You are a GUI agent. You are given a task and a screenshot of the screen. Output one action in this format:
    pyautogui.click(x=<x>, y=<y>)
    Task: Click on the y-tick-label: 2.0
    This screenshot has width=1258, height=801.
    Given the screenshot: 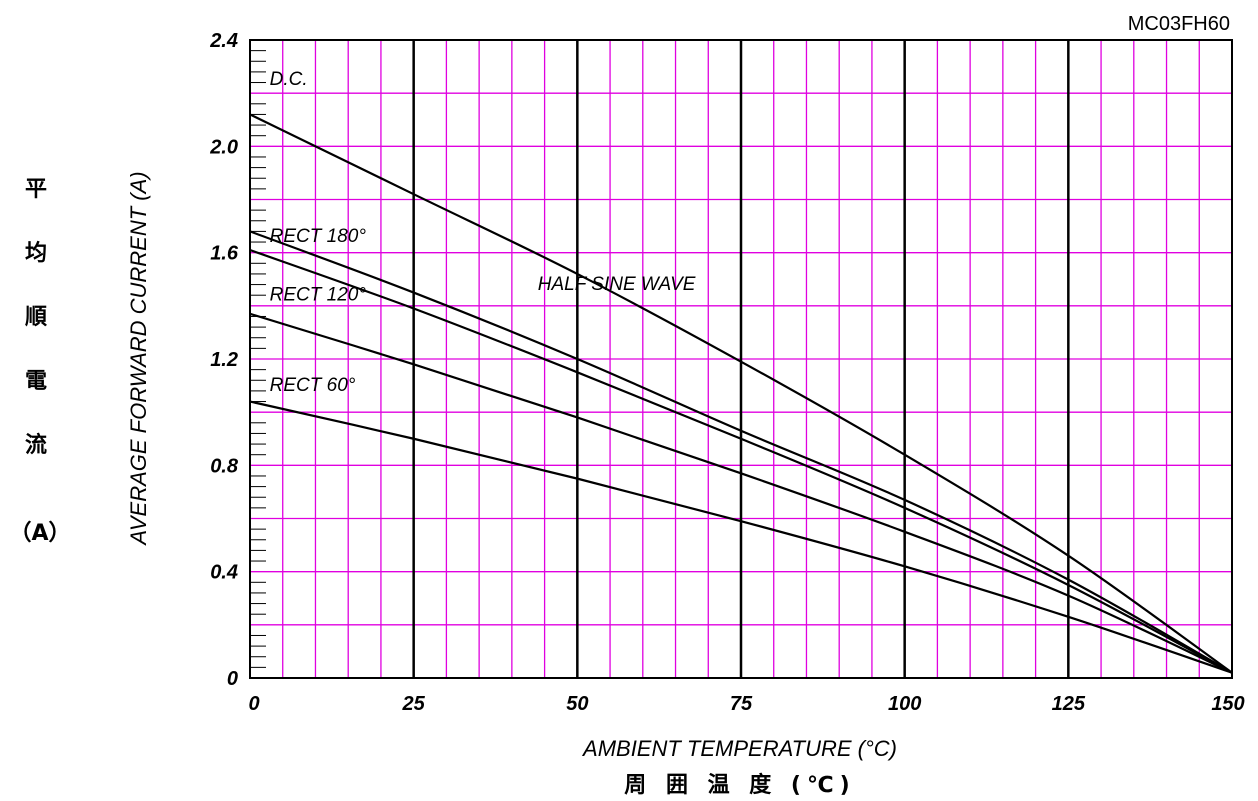 What is the action you would take?
    pyautogui.click(x=223, y=147)
    